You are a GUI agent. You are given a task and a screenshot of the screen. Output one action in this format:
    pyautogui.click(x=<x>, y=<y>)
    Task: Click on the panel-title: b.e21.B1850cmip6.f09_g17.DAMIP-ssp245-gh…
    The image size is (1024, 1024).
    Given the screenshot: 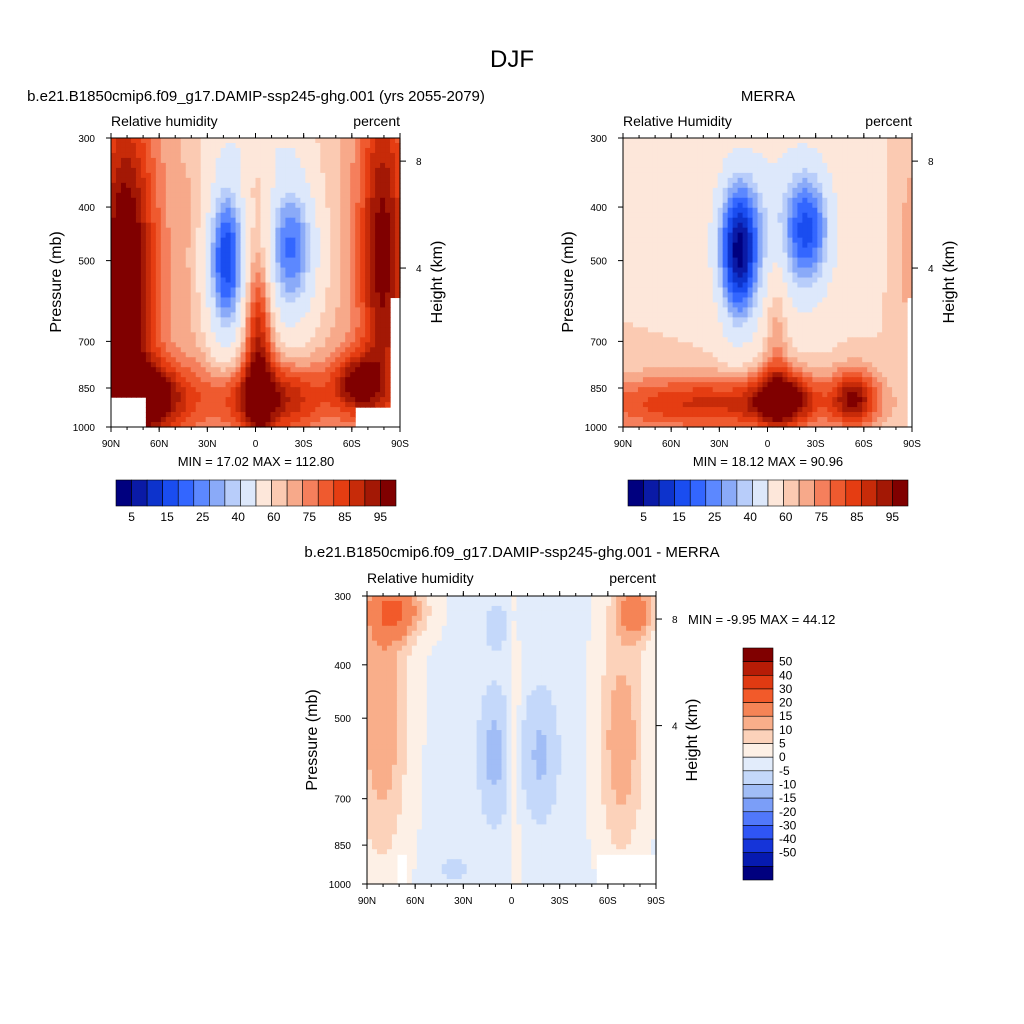 What is the action you would take?
    pyautogui.click(x=256, y=96)
    